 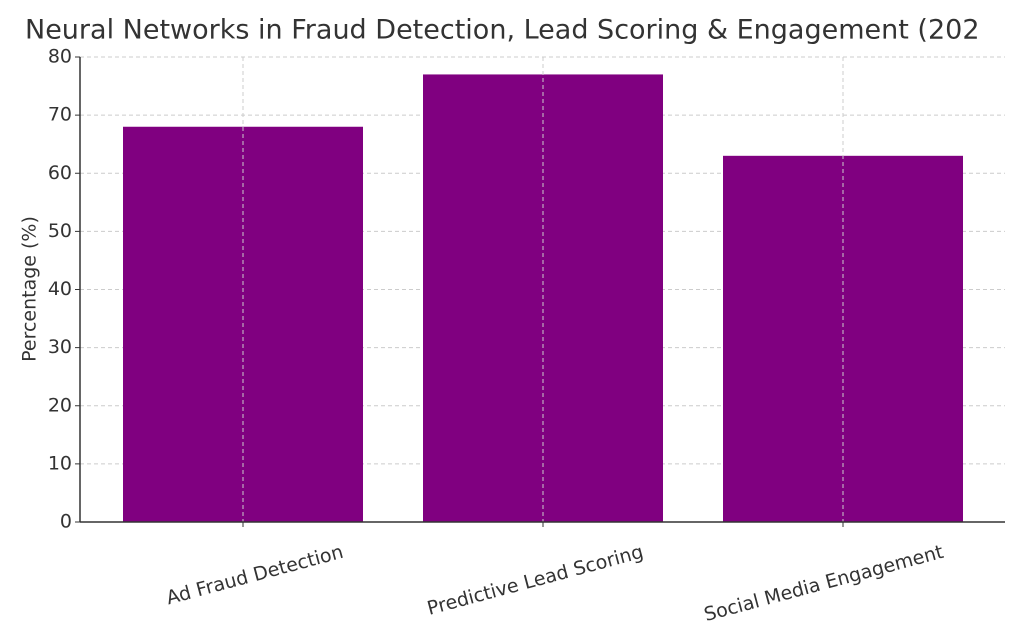 I want to click on x-tick-label: Social Media Engagement, so click(x=824, y=583).